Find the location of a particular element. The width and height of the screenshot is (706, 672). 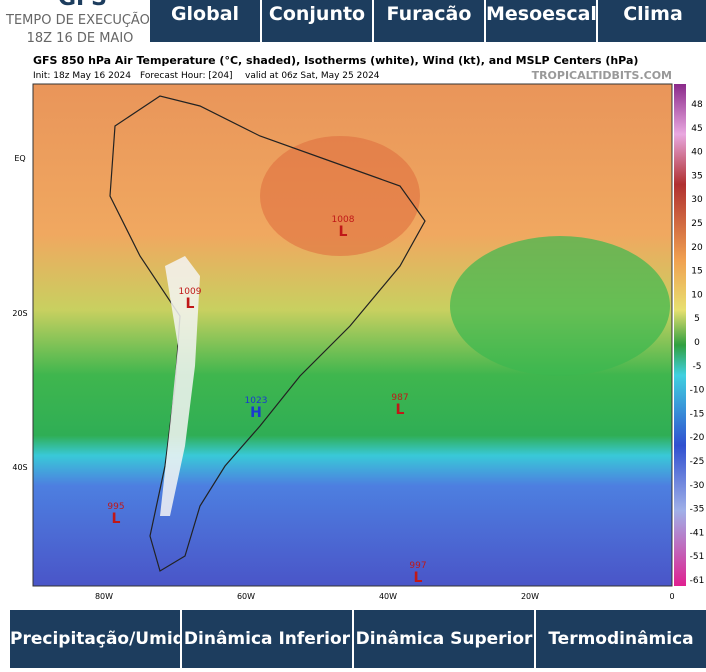

section-tab: Precipitação/Umidade is located at coordinates (95, 639).